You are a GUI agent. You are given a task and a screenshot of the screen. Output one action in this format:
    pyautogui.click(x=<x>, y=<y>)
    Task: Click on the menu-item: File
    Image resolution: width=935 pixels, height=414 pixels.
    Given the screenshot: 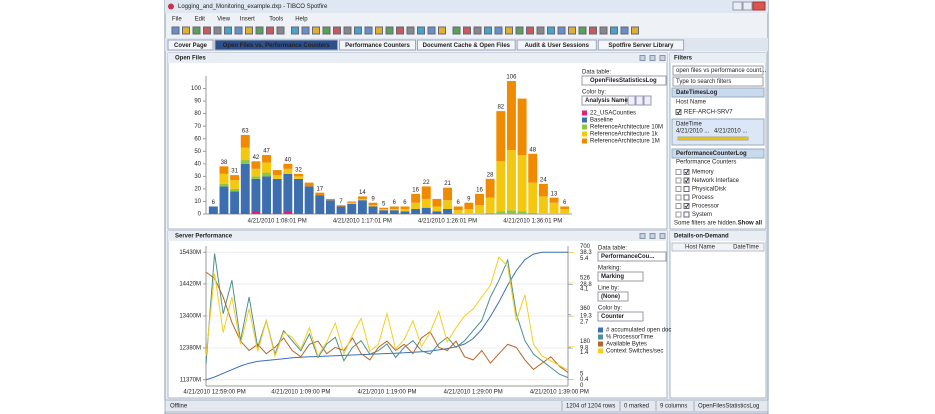 What is the action you would take?
    pyautogui.click(x=177, y=20)
    